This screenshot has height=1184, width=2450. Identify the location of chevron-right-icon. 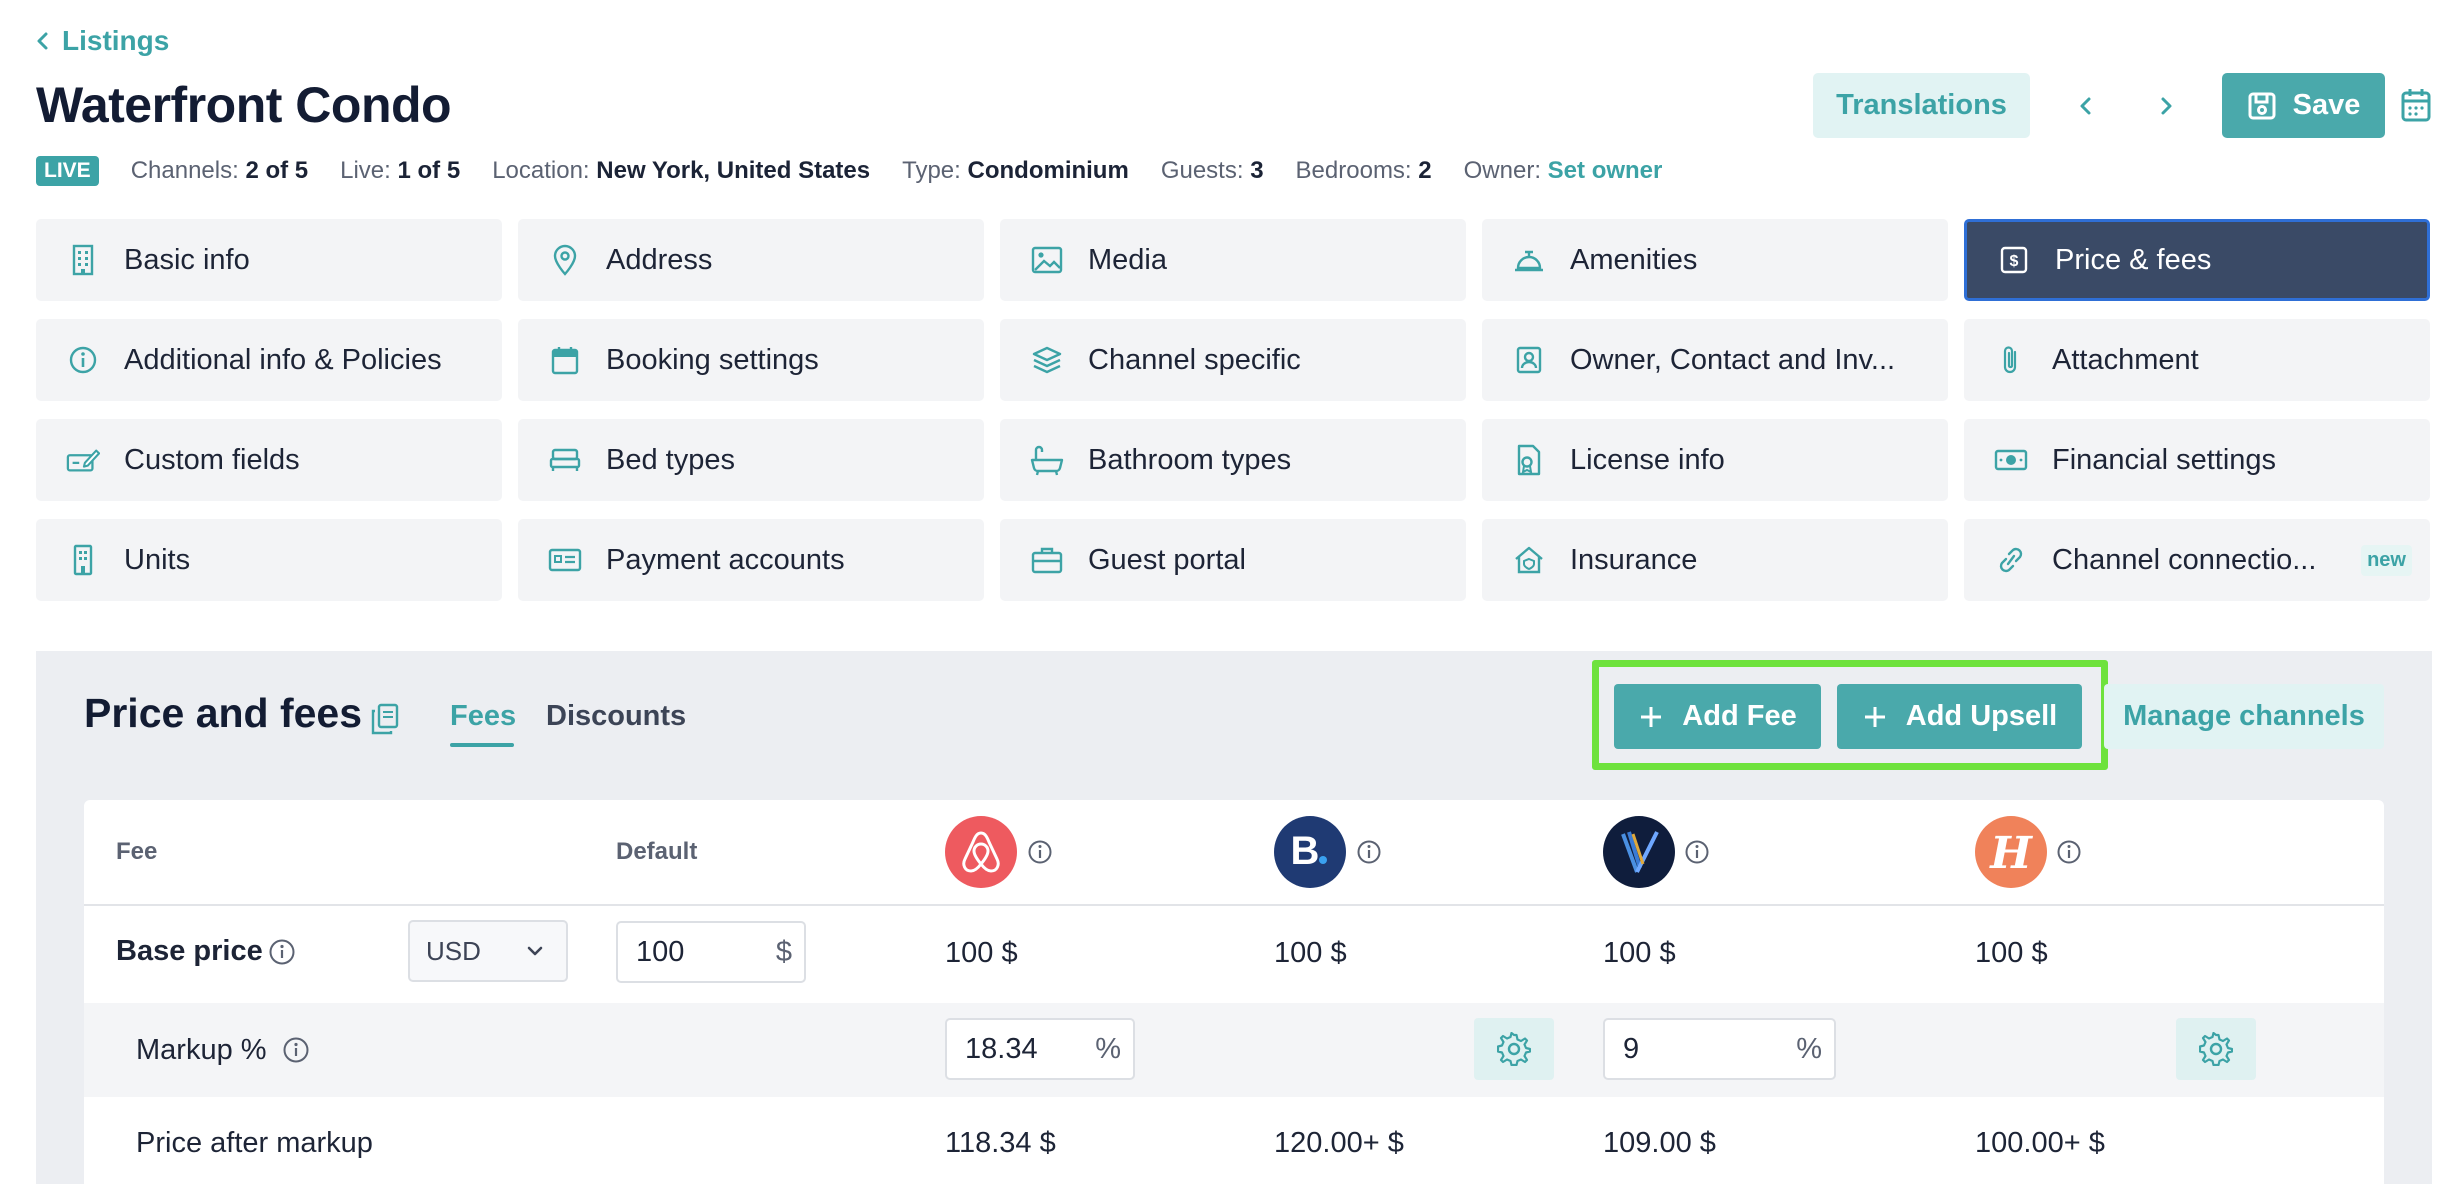
(2166, 106).